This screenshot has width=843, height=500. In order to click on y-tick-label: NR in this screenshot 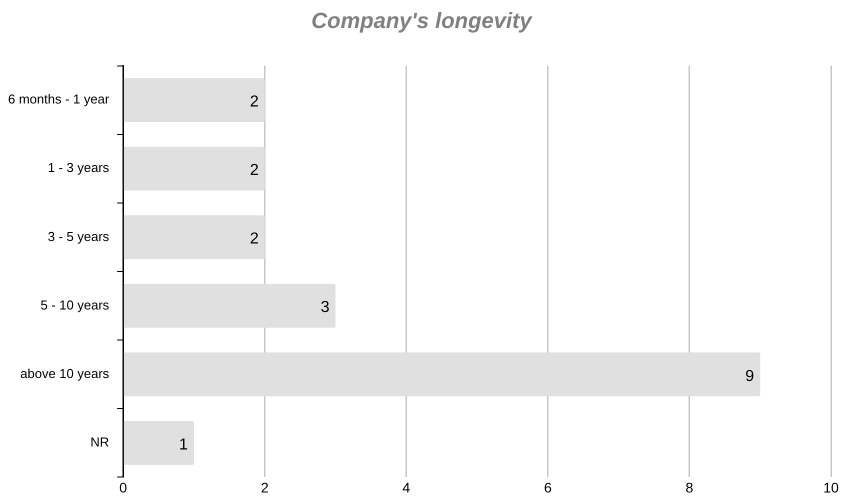, I will do `click(100, 442)`.